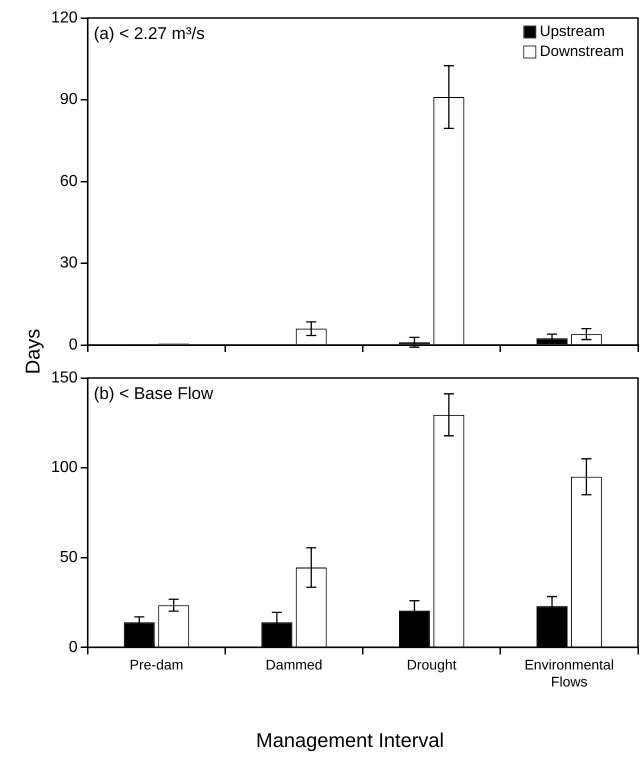 The image size is (640, 758). What do you see at coordinates (69, 99) in the screenshot?
I see `y-tick-label: 90` at bounding box center [69, 99].